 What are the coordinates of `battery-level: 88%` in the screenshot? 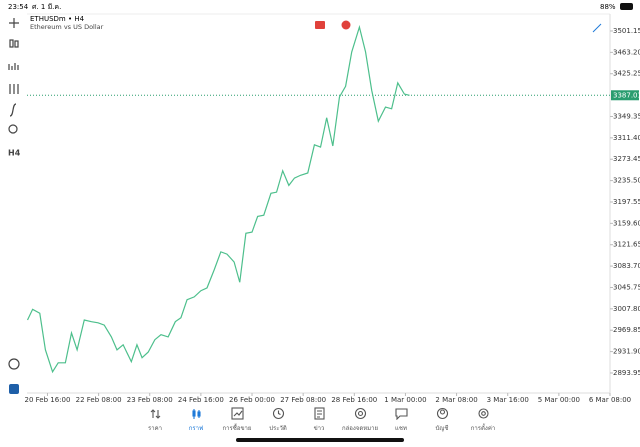 It's located at (608, 7).